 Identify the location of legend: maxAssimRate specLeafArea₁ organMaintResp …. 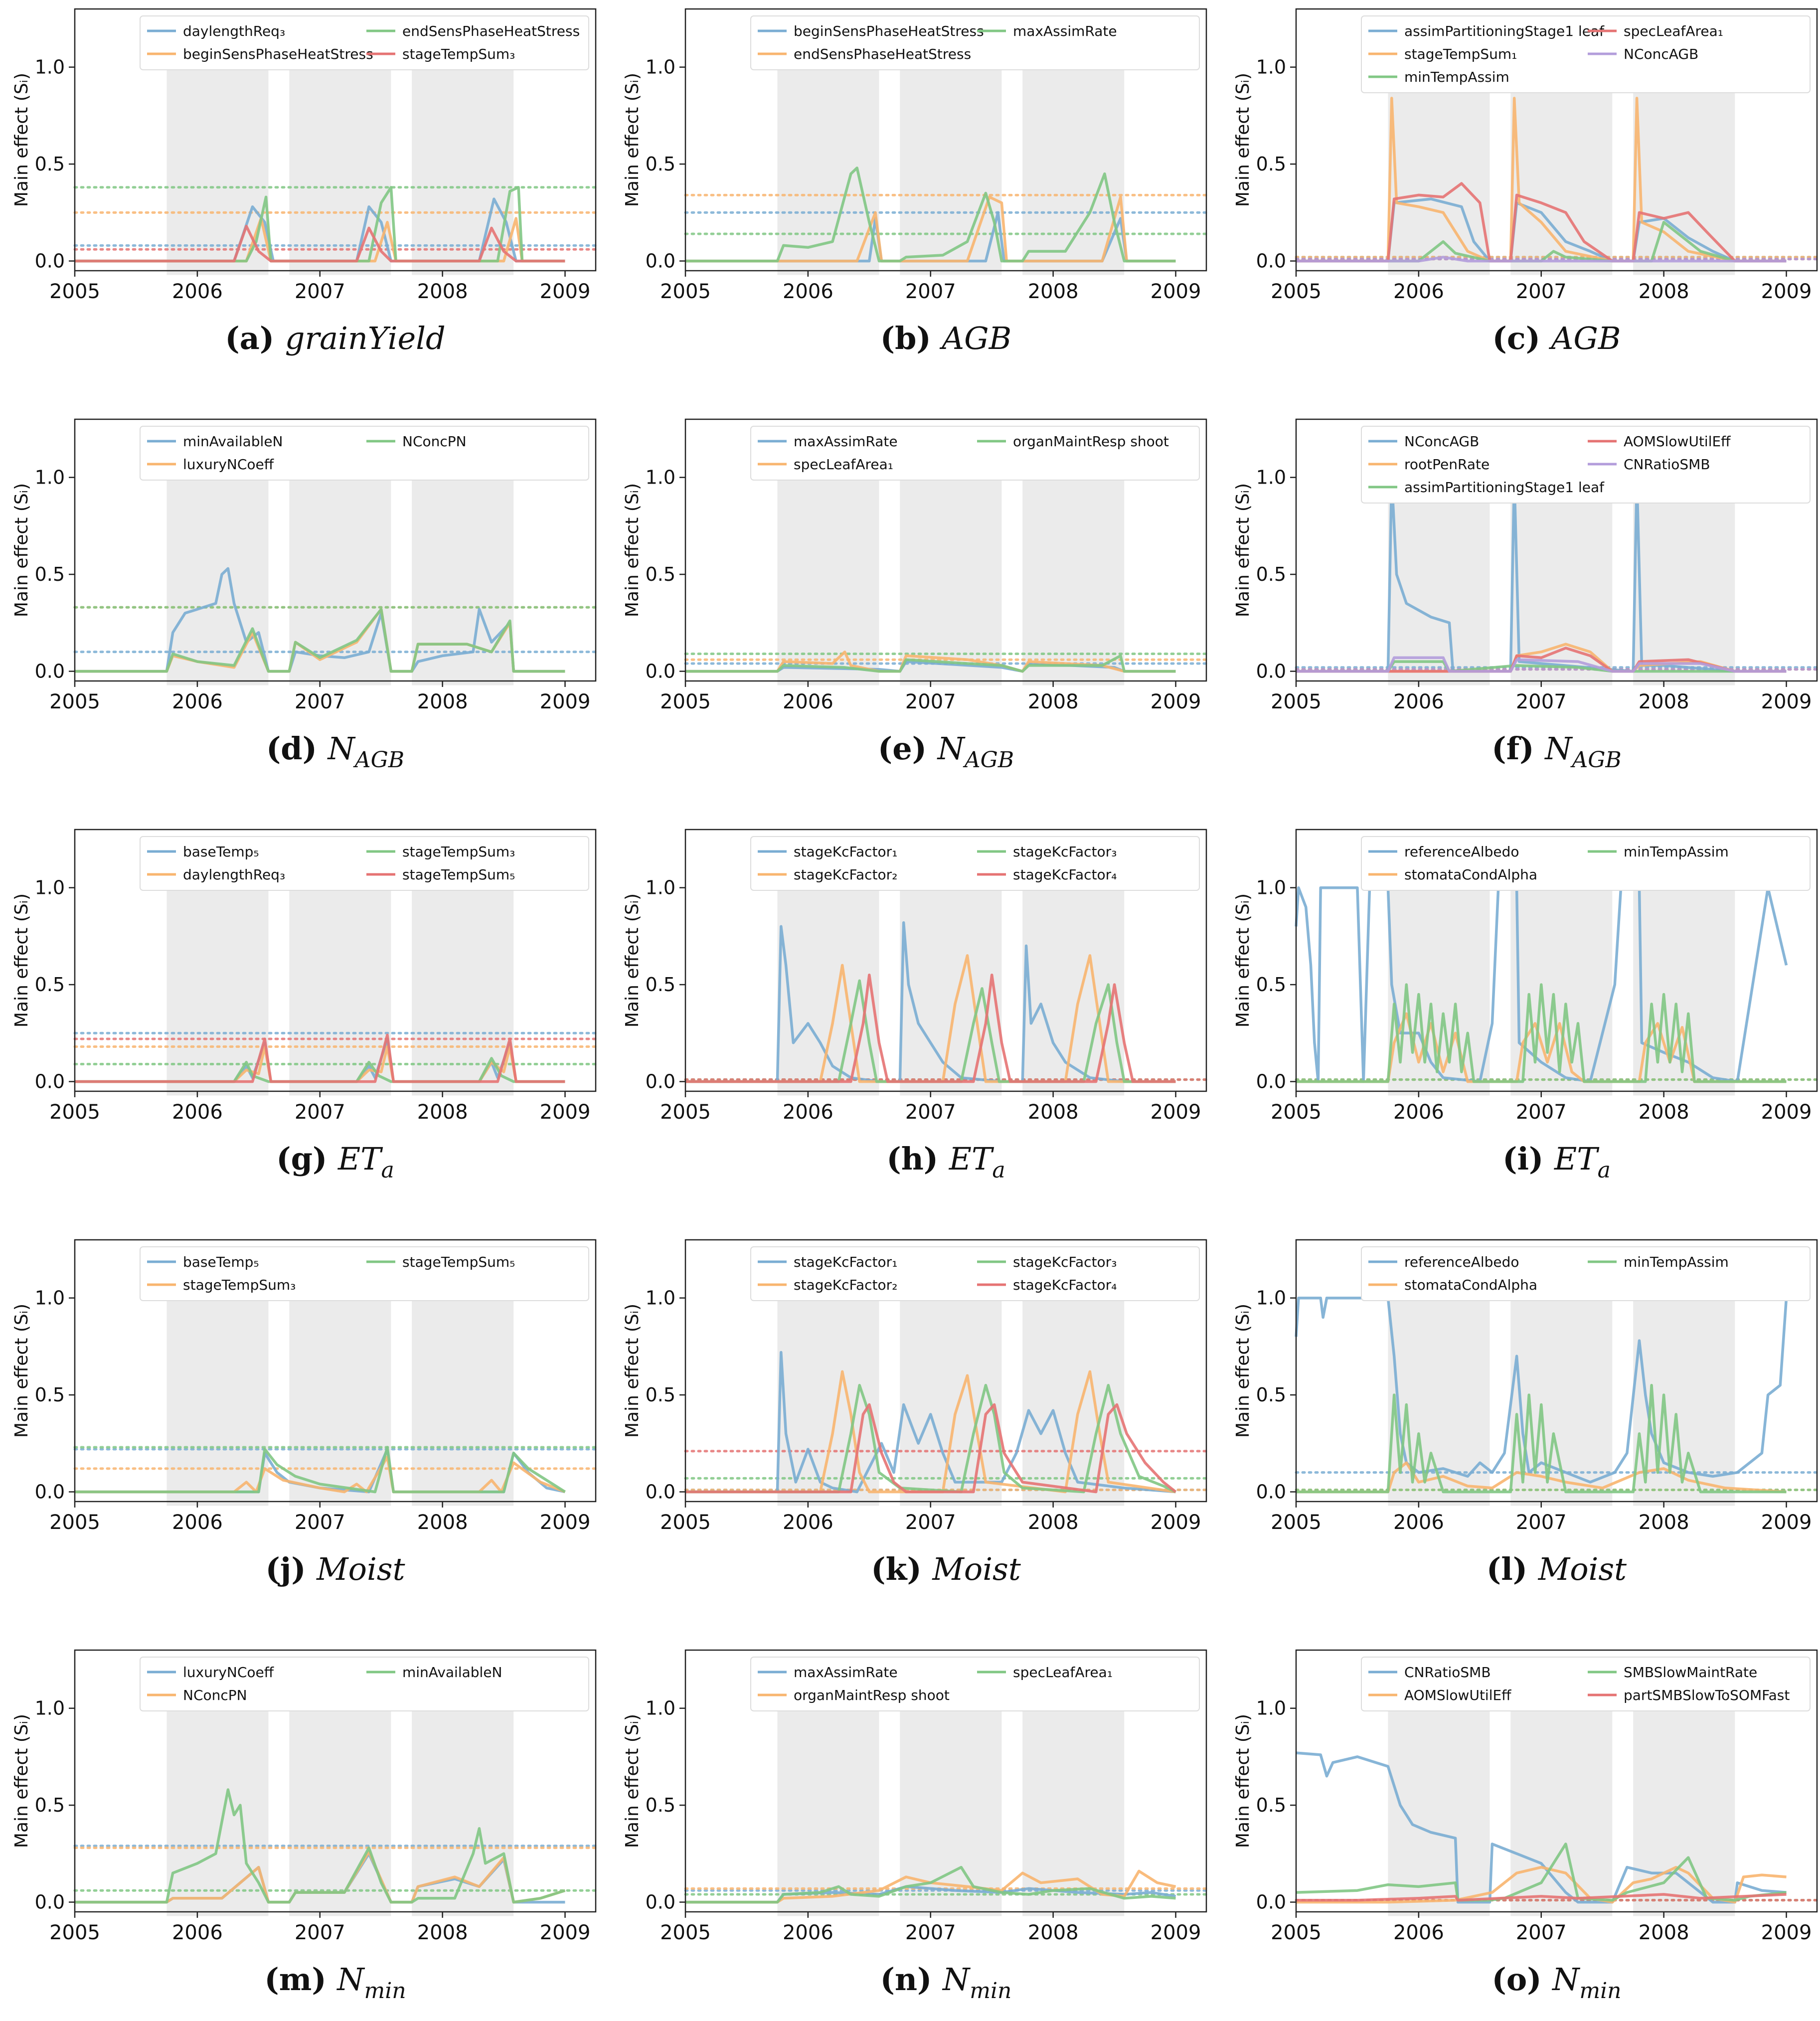
(975, 453).